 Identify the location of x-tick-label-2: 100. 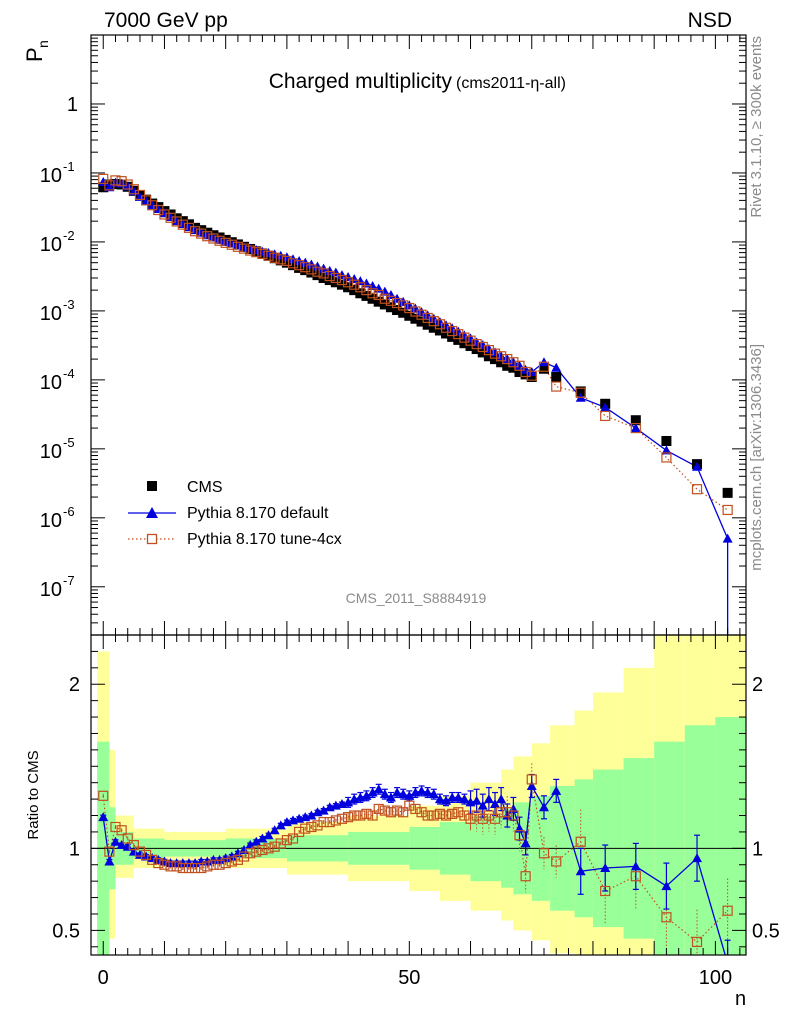
(715, 978).